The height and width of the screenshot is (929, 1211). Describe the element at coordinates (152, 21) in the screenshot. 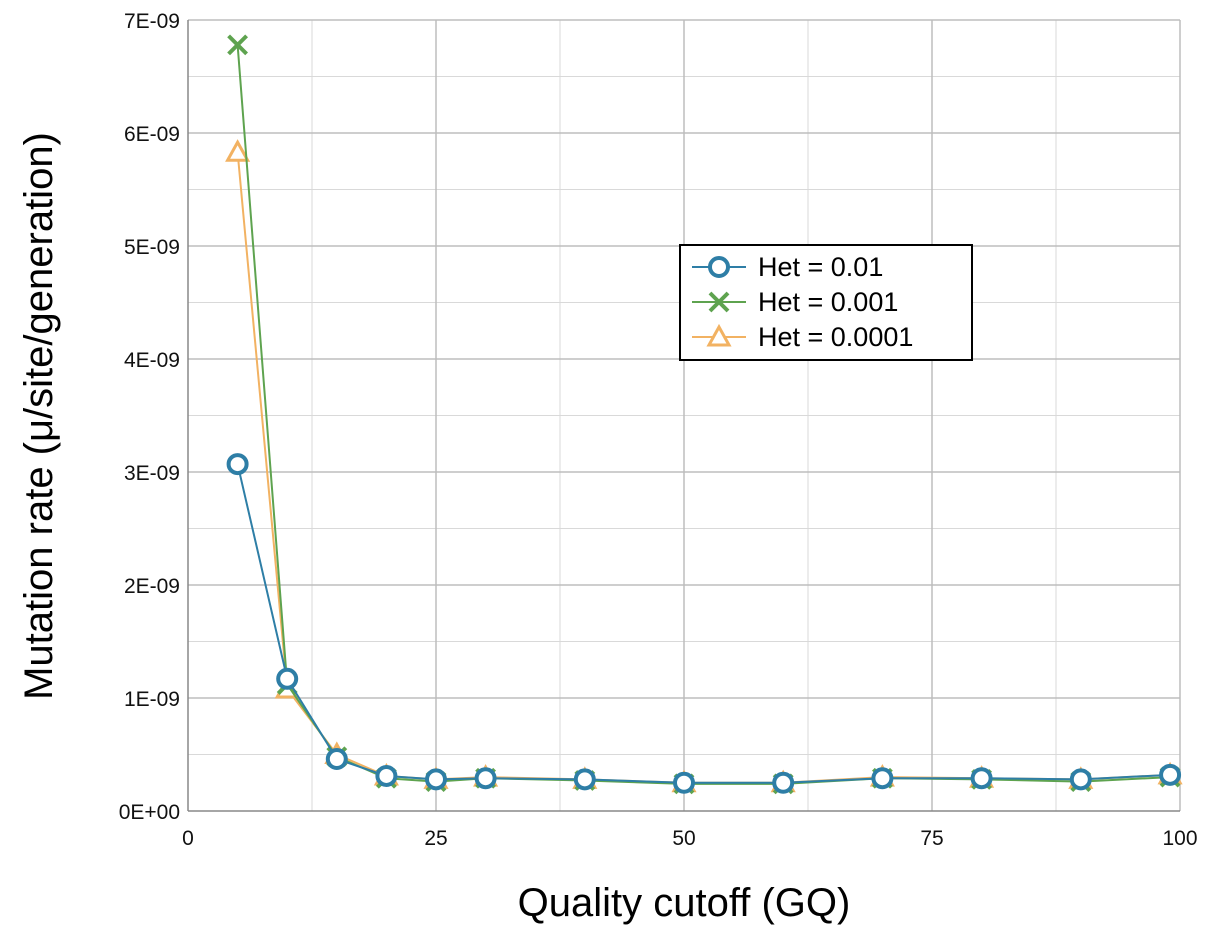

I see `y-tick-label: 7E-09` at that location.